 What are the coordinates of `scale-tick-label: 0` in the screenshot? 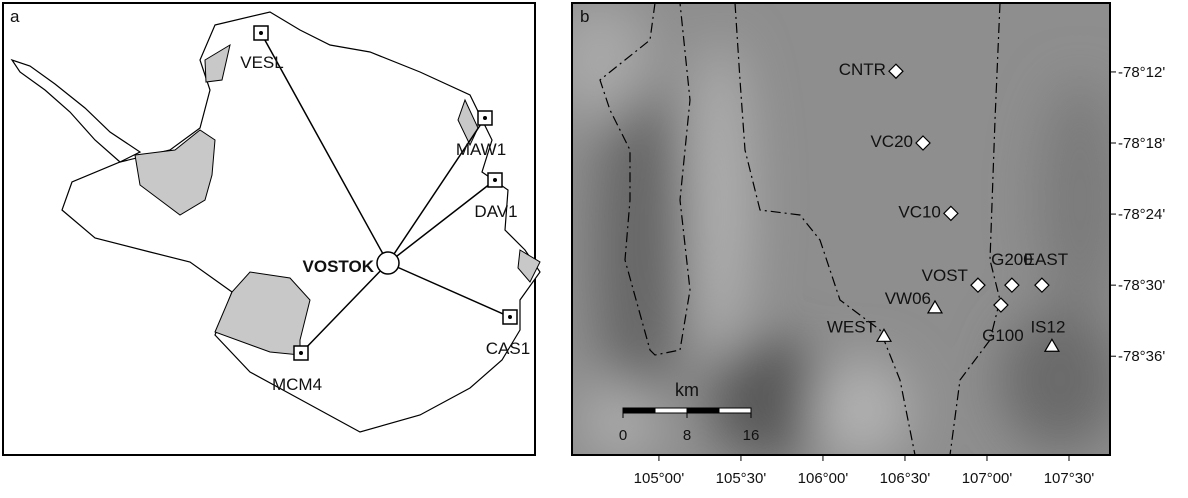 It's located at (623, 435).